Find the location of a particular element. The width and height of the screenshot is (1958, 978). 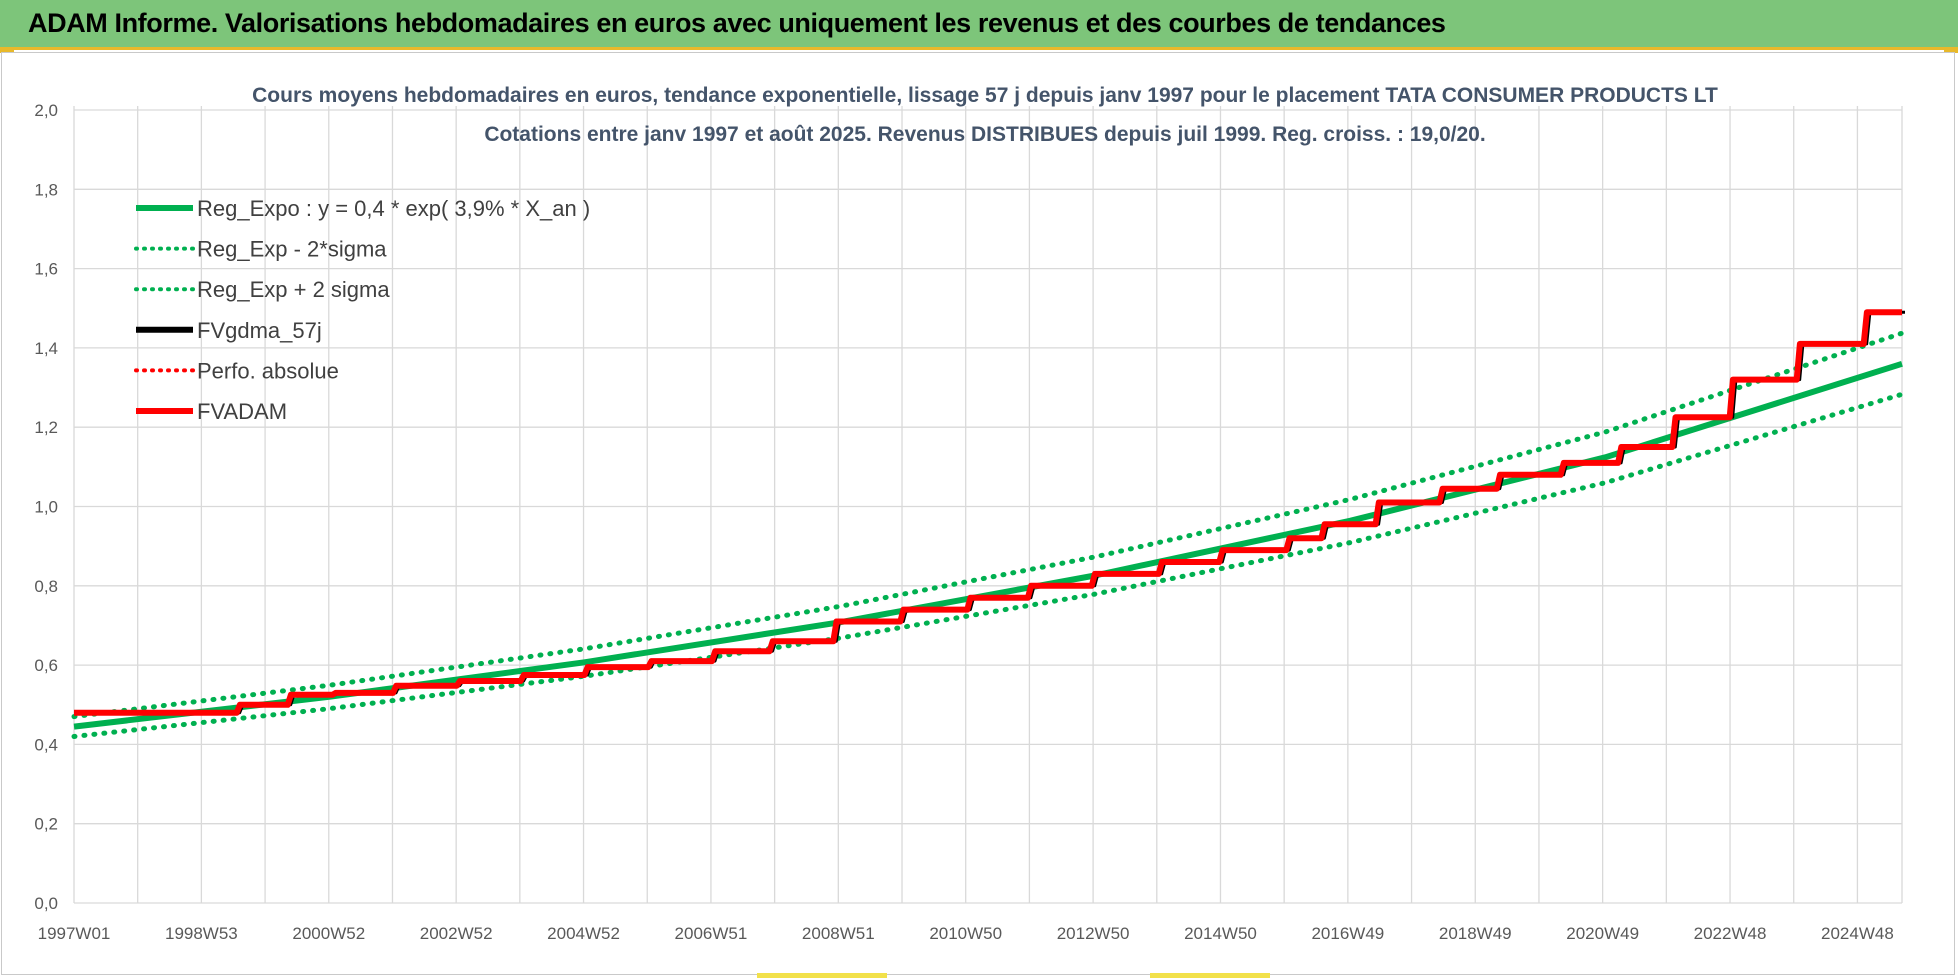

y-tick-label: 0,4 is located at coordinates (46, 744).